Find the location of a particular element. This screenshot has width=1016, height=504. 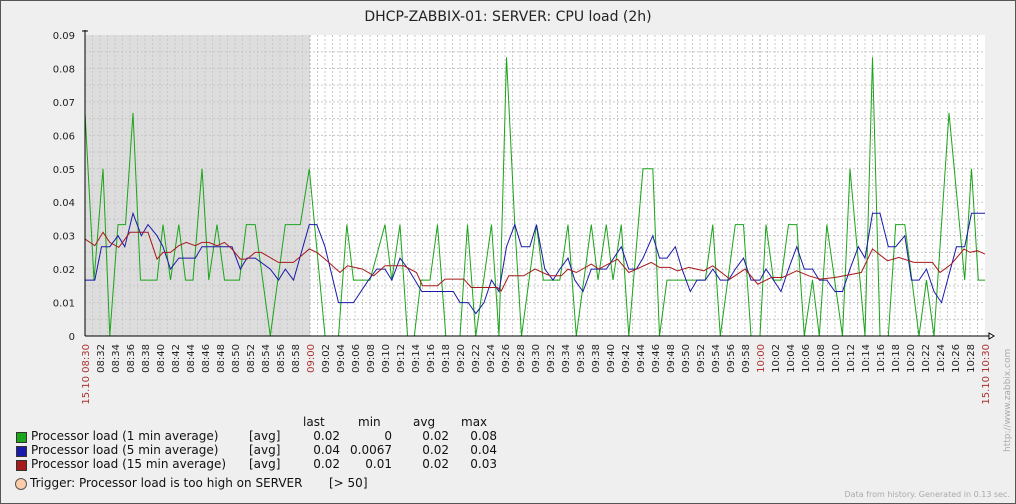

x-tick-label: 10:06 is located at coordinates (806, 358).